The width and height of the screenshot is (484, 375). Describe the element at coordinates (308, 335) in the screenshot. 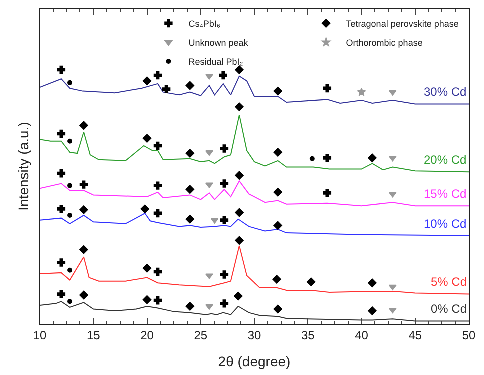

I see `x-tick-label: 35` at that location.